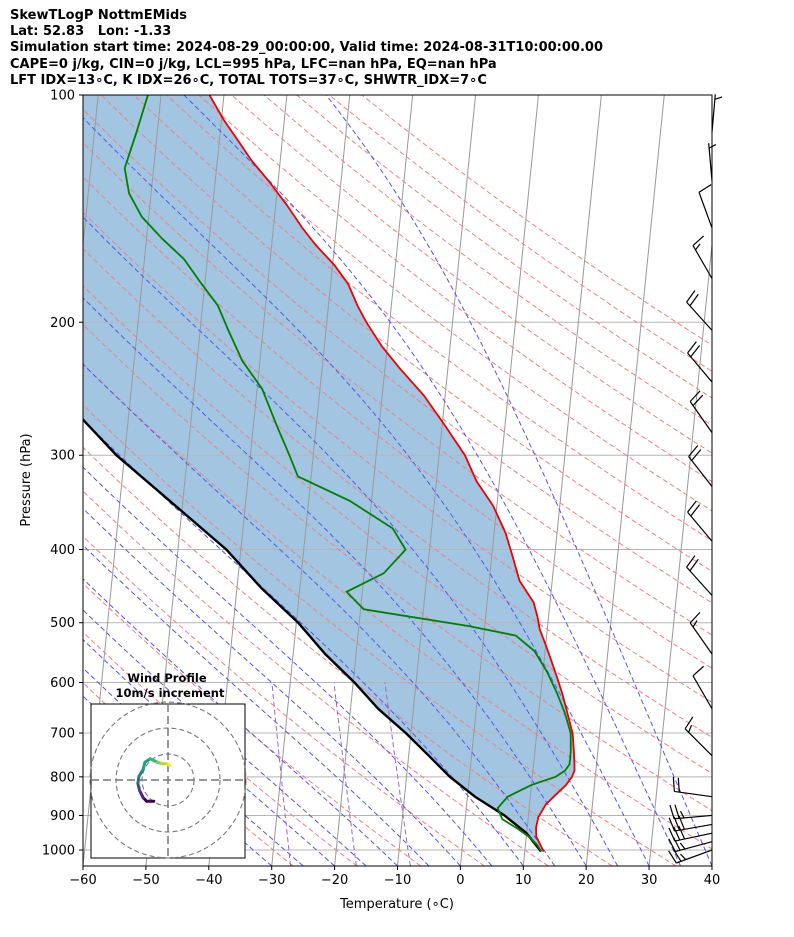  I want to click on x-tick-label: 0, so click(460, 880).